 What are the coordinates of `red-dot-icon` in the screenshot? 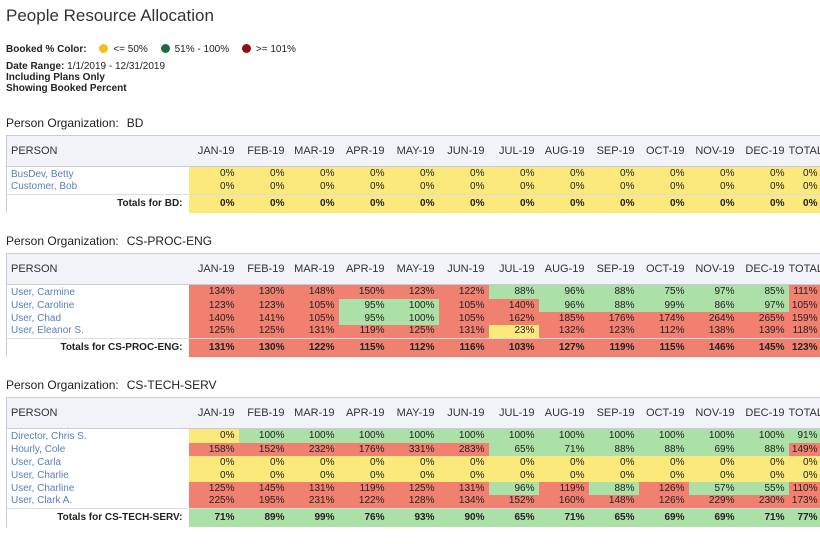 It's located at (246, 48).